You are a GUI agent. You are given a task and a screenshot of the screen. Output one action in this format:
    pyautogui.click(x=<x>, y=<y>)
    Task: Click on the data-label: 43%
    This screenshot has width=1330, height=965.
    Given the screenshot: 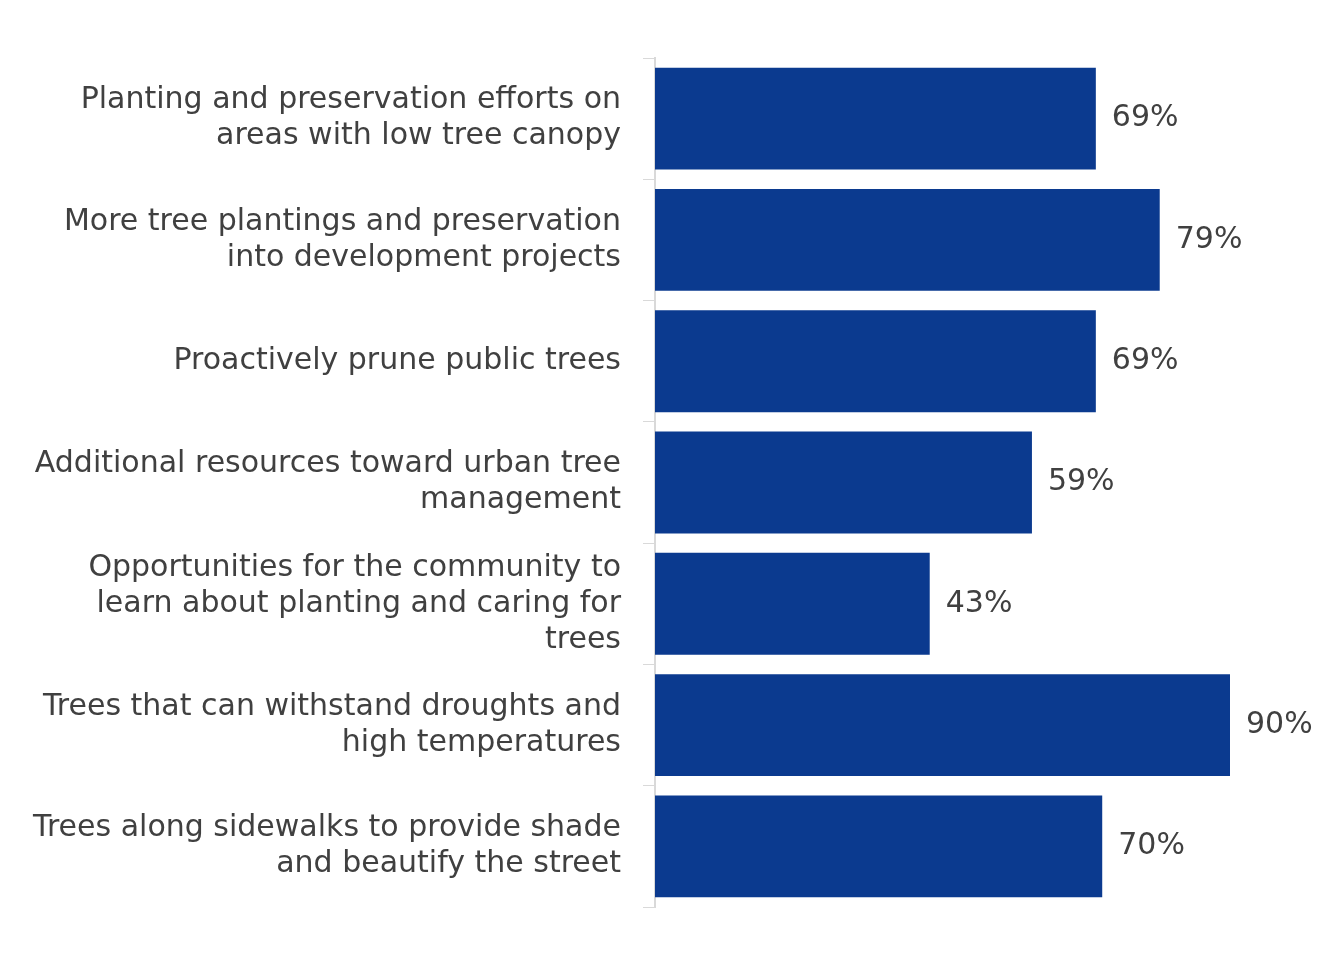 What is the action you would take?
    pyautogui.click(x=979, y=601)
    